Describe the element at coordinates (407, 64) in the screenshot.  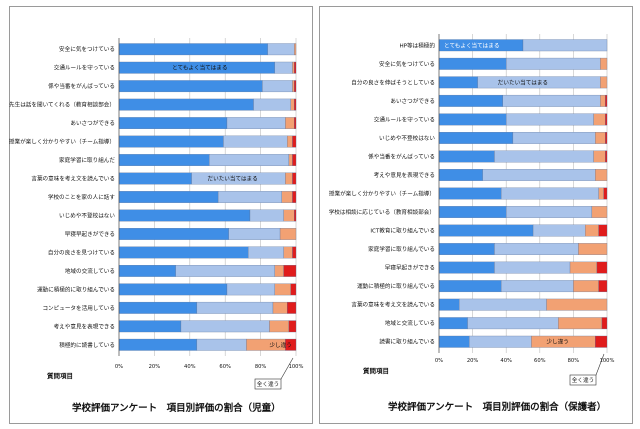
I see `category-label: 安全に気をつけている` at that location.